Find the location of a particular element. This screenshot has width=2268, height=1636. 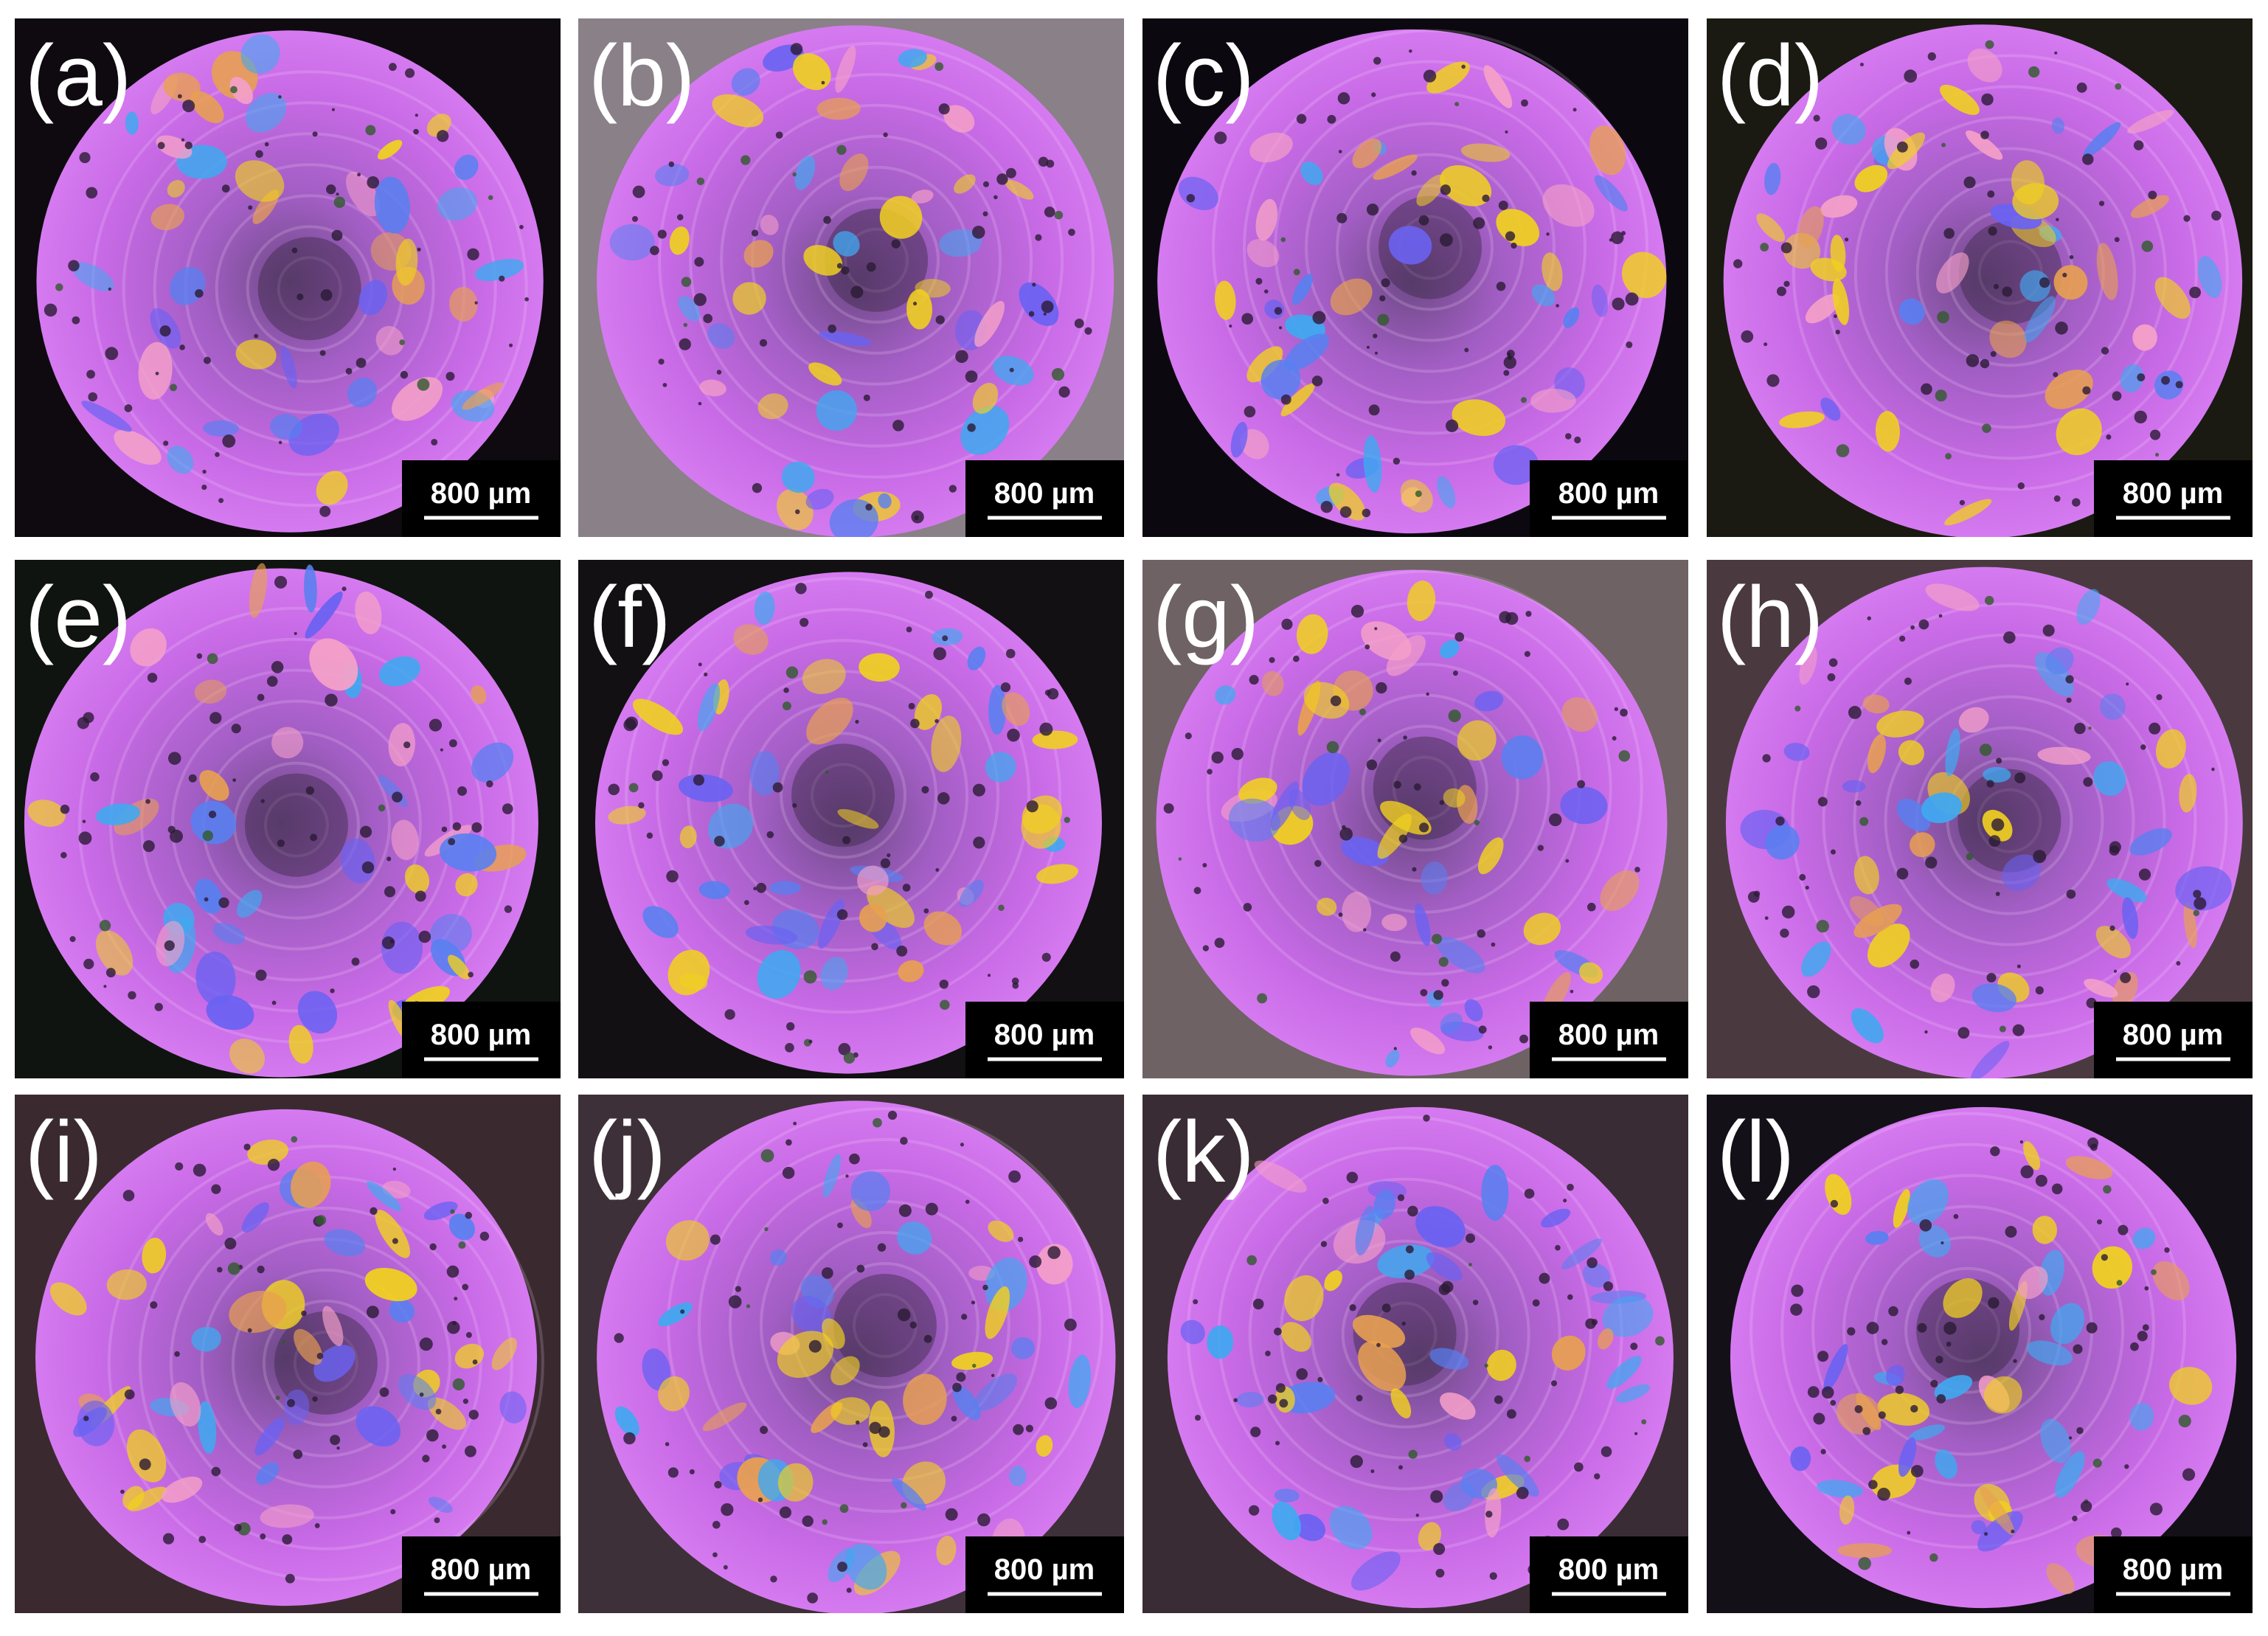

panel: (a) 800 µm is located at coordinates (288, 277).